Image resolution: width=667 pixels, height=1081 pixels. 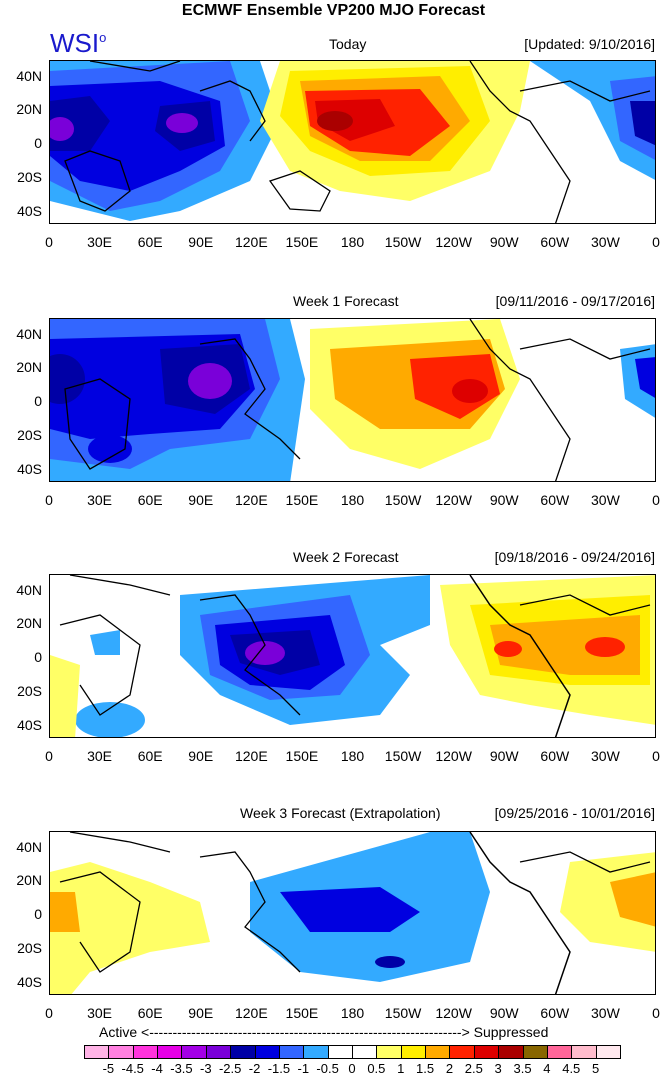 What do you see at coordinates (181, 1068) in the screenshot?
I see `colorbar-label: -3.5` at bounding box center [181, 1068].